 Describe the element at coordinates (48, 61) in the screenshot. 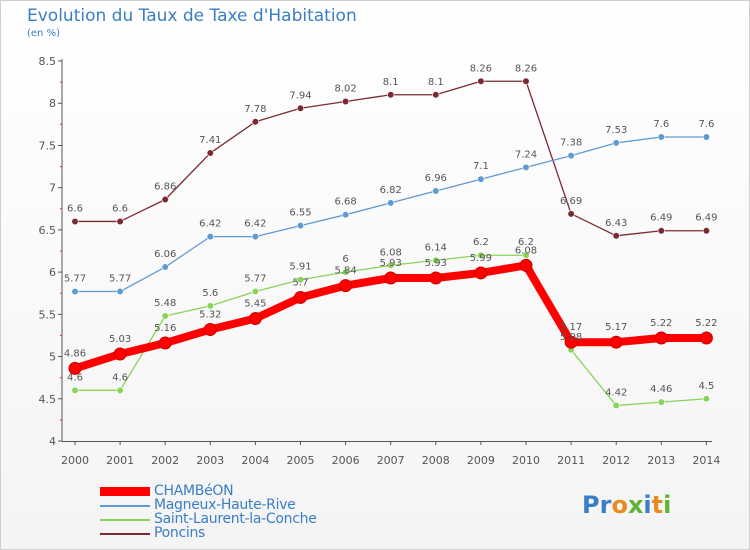

I see `y-tick-label: 8.5` at that location.